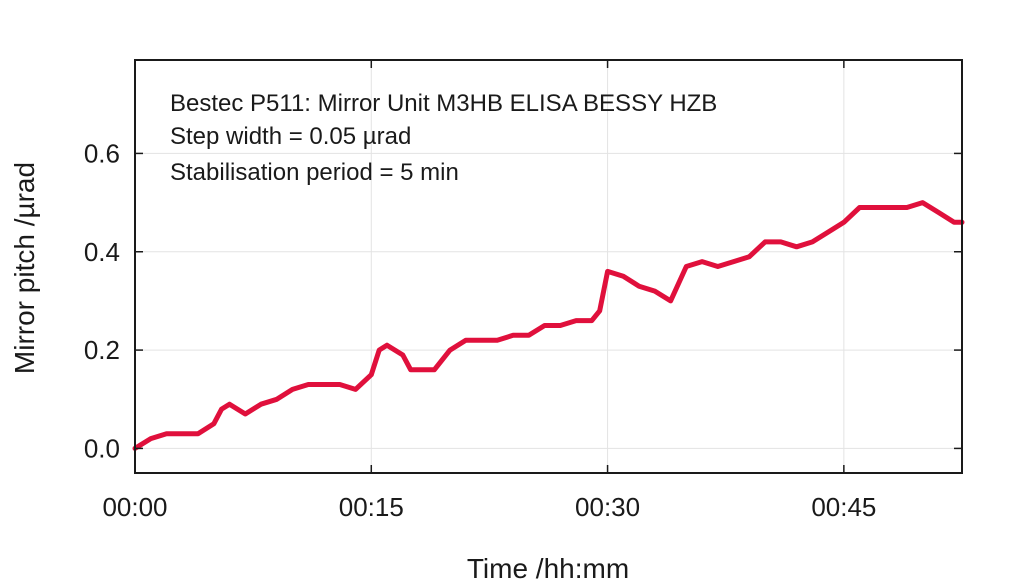  Describe the element at coordinates (607, 507) in the screenshot. I see `x-tick-label: 00:30` at that location.